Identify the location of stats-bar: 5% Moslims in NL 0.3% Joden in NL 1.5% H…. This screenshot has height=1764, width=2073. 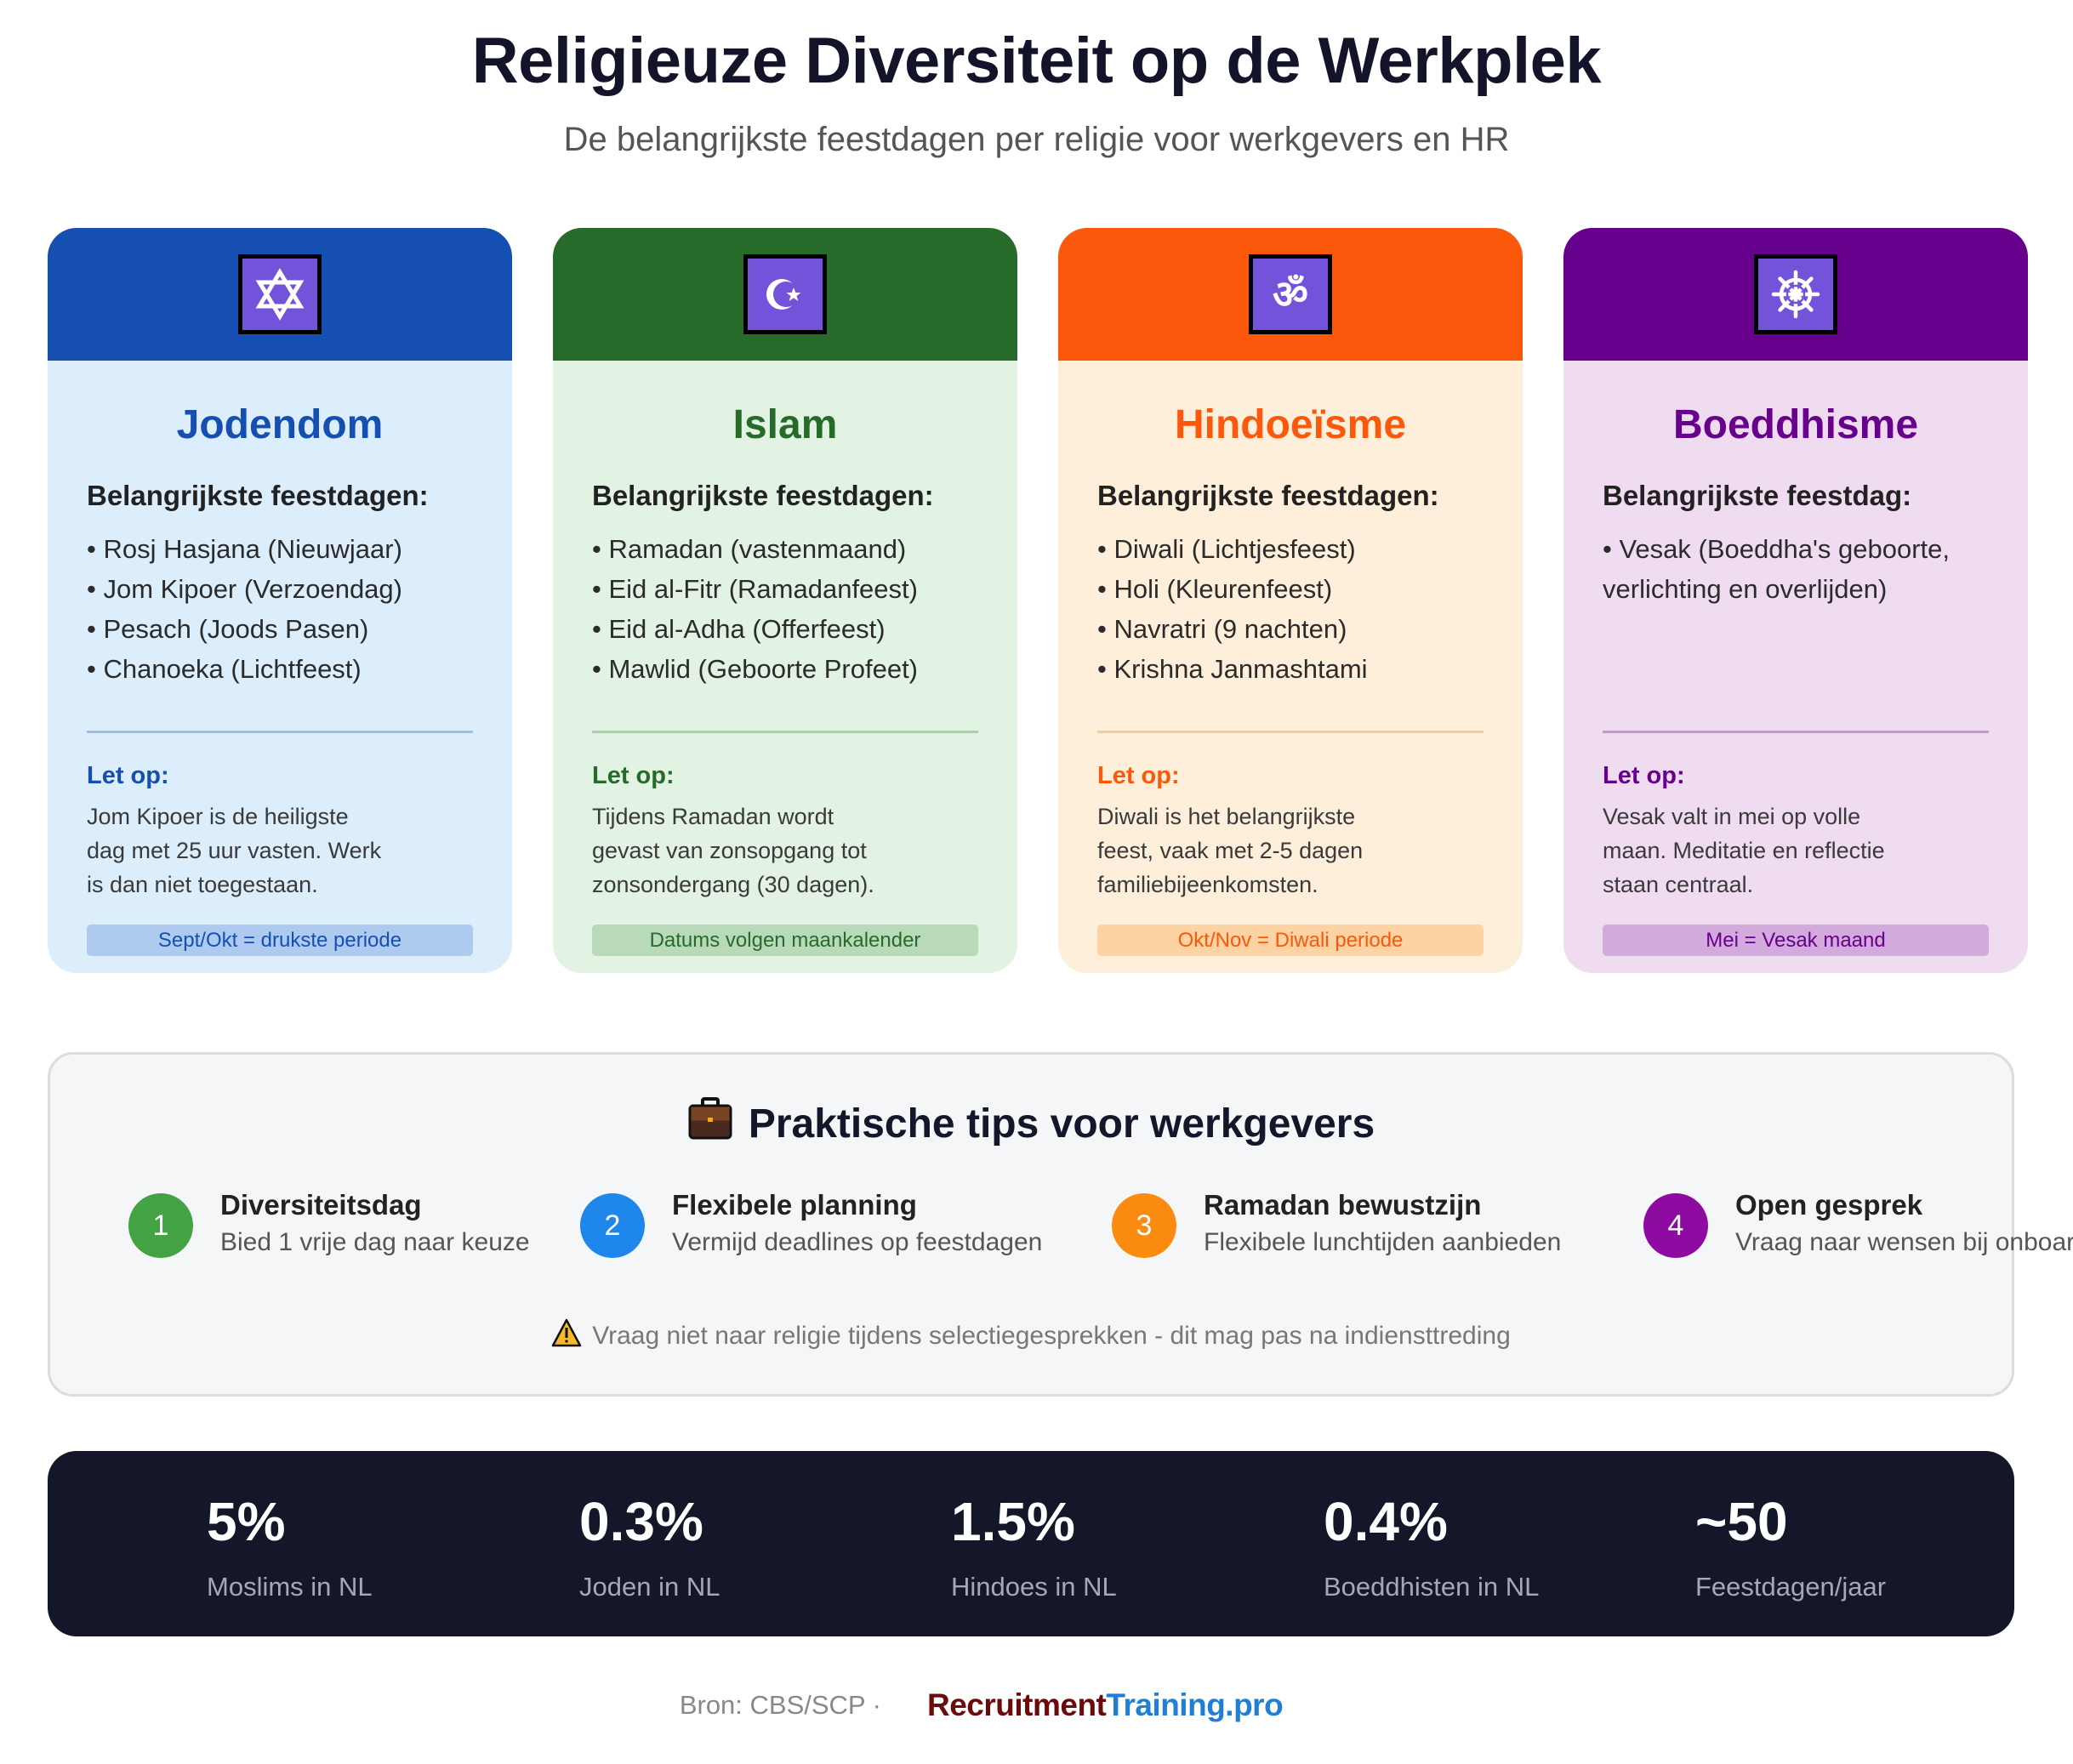
(1031, 1543).